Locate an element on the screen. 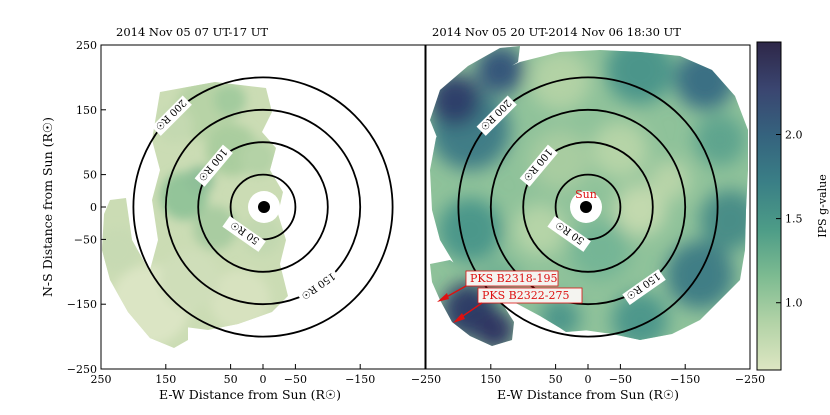  right-panel-title: 2014 Nov 05 20 UT-2014 Nov 06 18:30 UT is located at coordinates (556, 32).